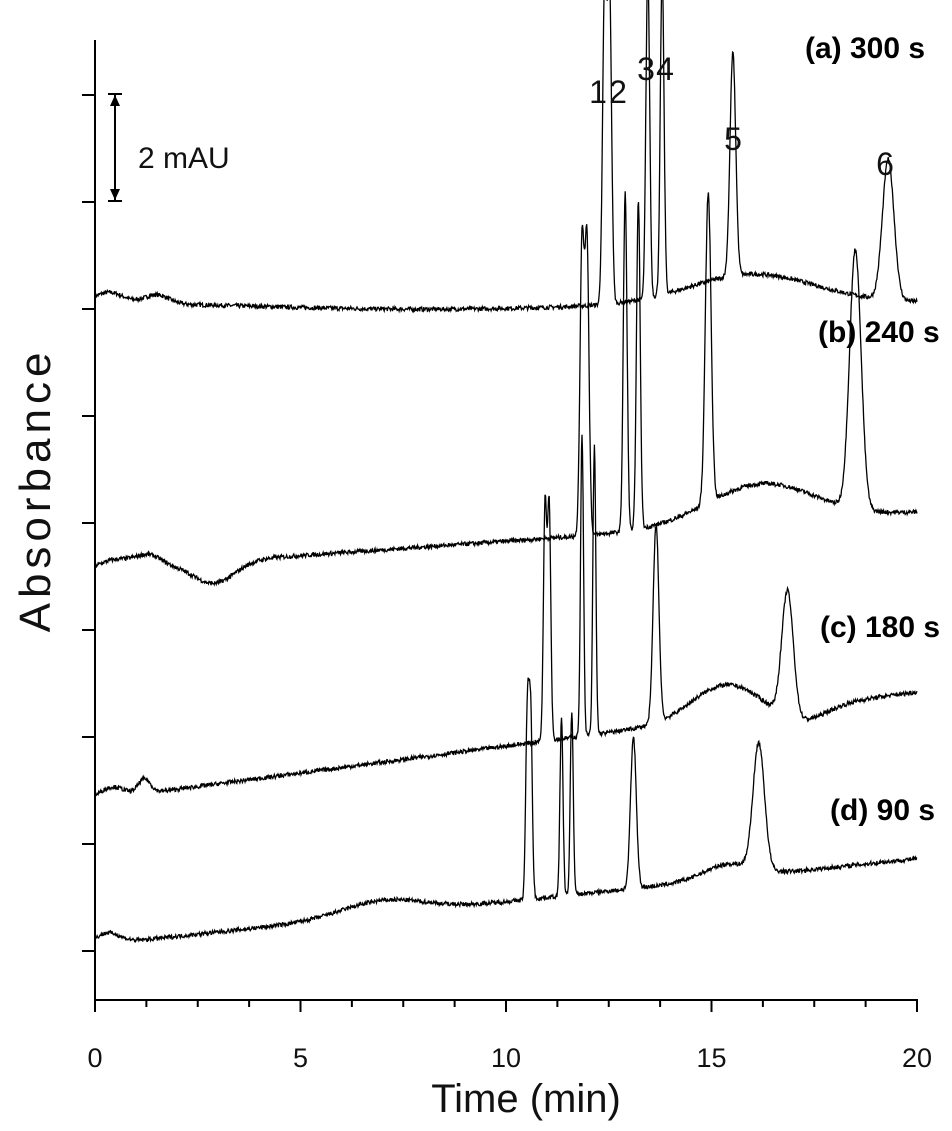  What do you see at coordinates (115, 100) in the screenshot?
I see `scale-bar-arrow-up` at bounding box center [115, 100].